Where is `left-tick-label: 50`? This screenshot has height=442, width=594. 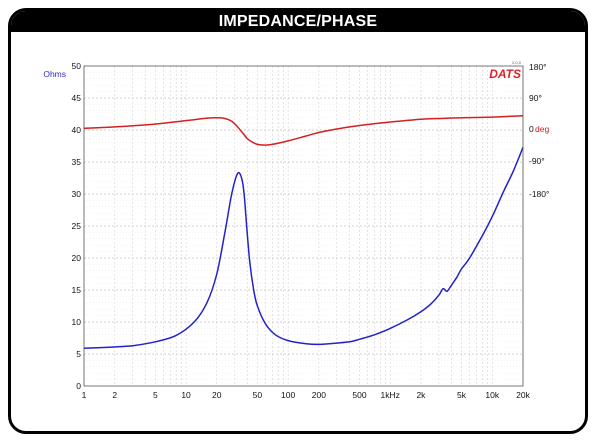 left-tick-label: 50 is located at coordinates (77, 66).